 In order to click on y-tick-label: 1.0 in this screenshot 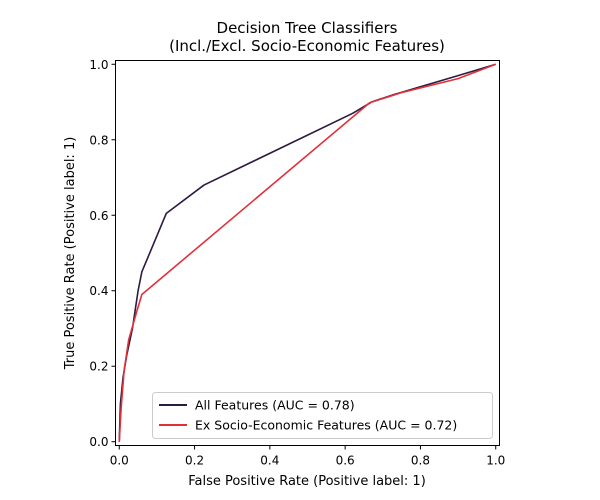, I will do `click(98, 65)`.